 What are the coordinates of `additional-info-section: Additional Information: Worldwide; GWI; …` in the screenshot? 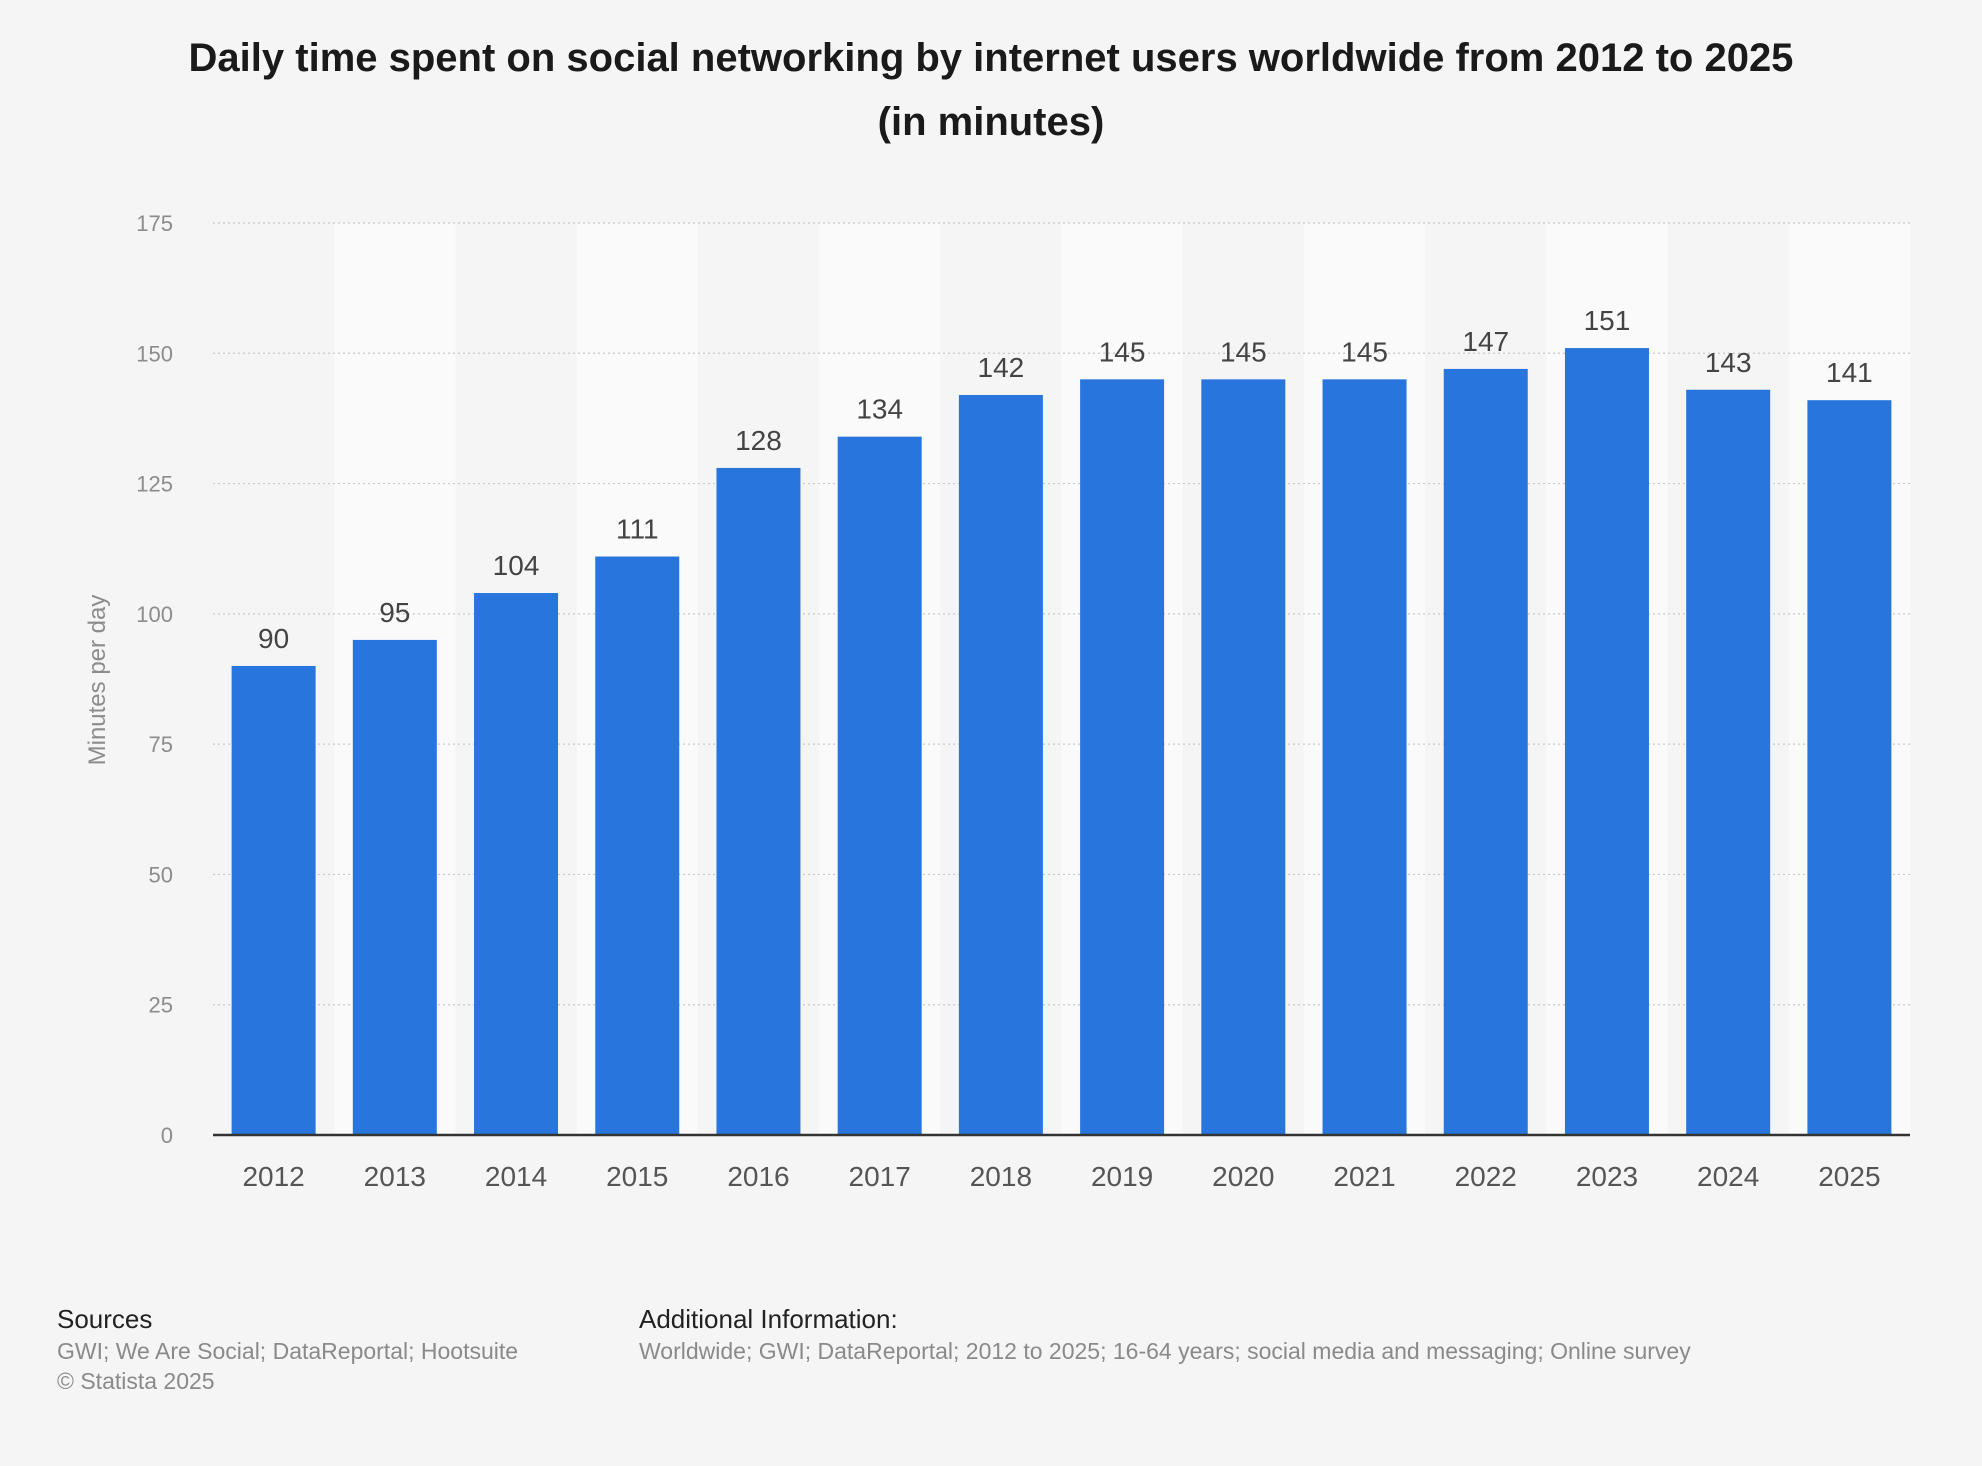 It's located at (1165, 1334).